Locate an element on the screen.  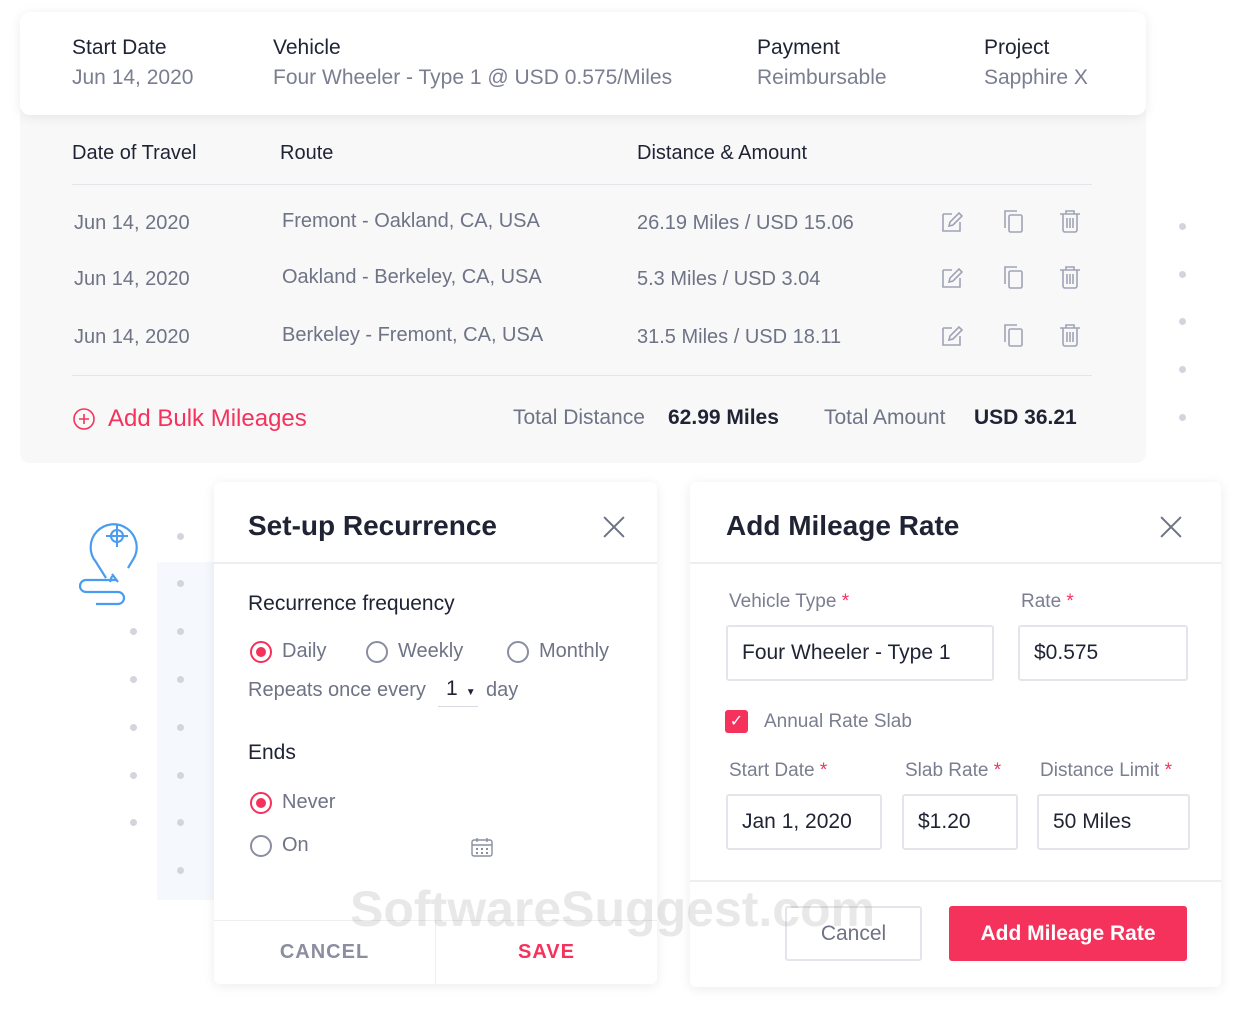
cancel-button: Cancel is located at coordinates (853, 933).